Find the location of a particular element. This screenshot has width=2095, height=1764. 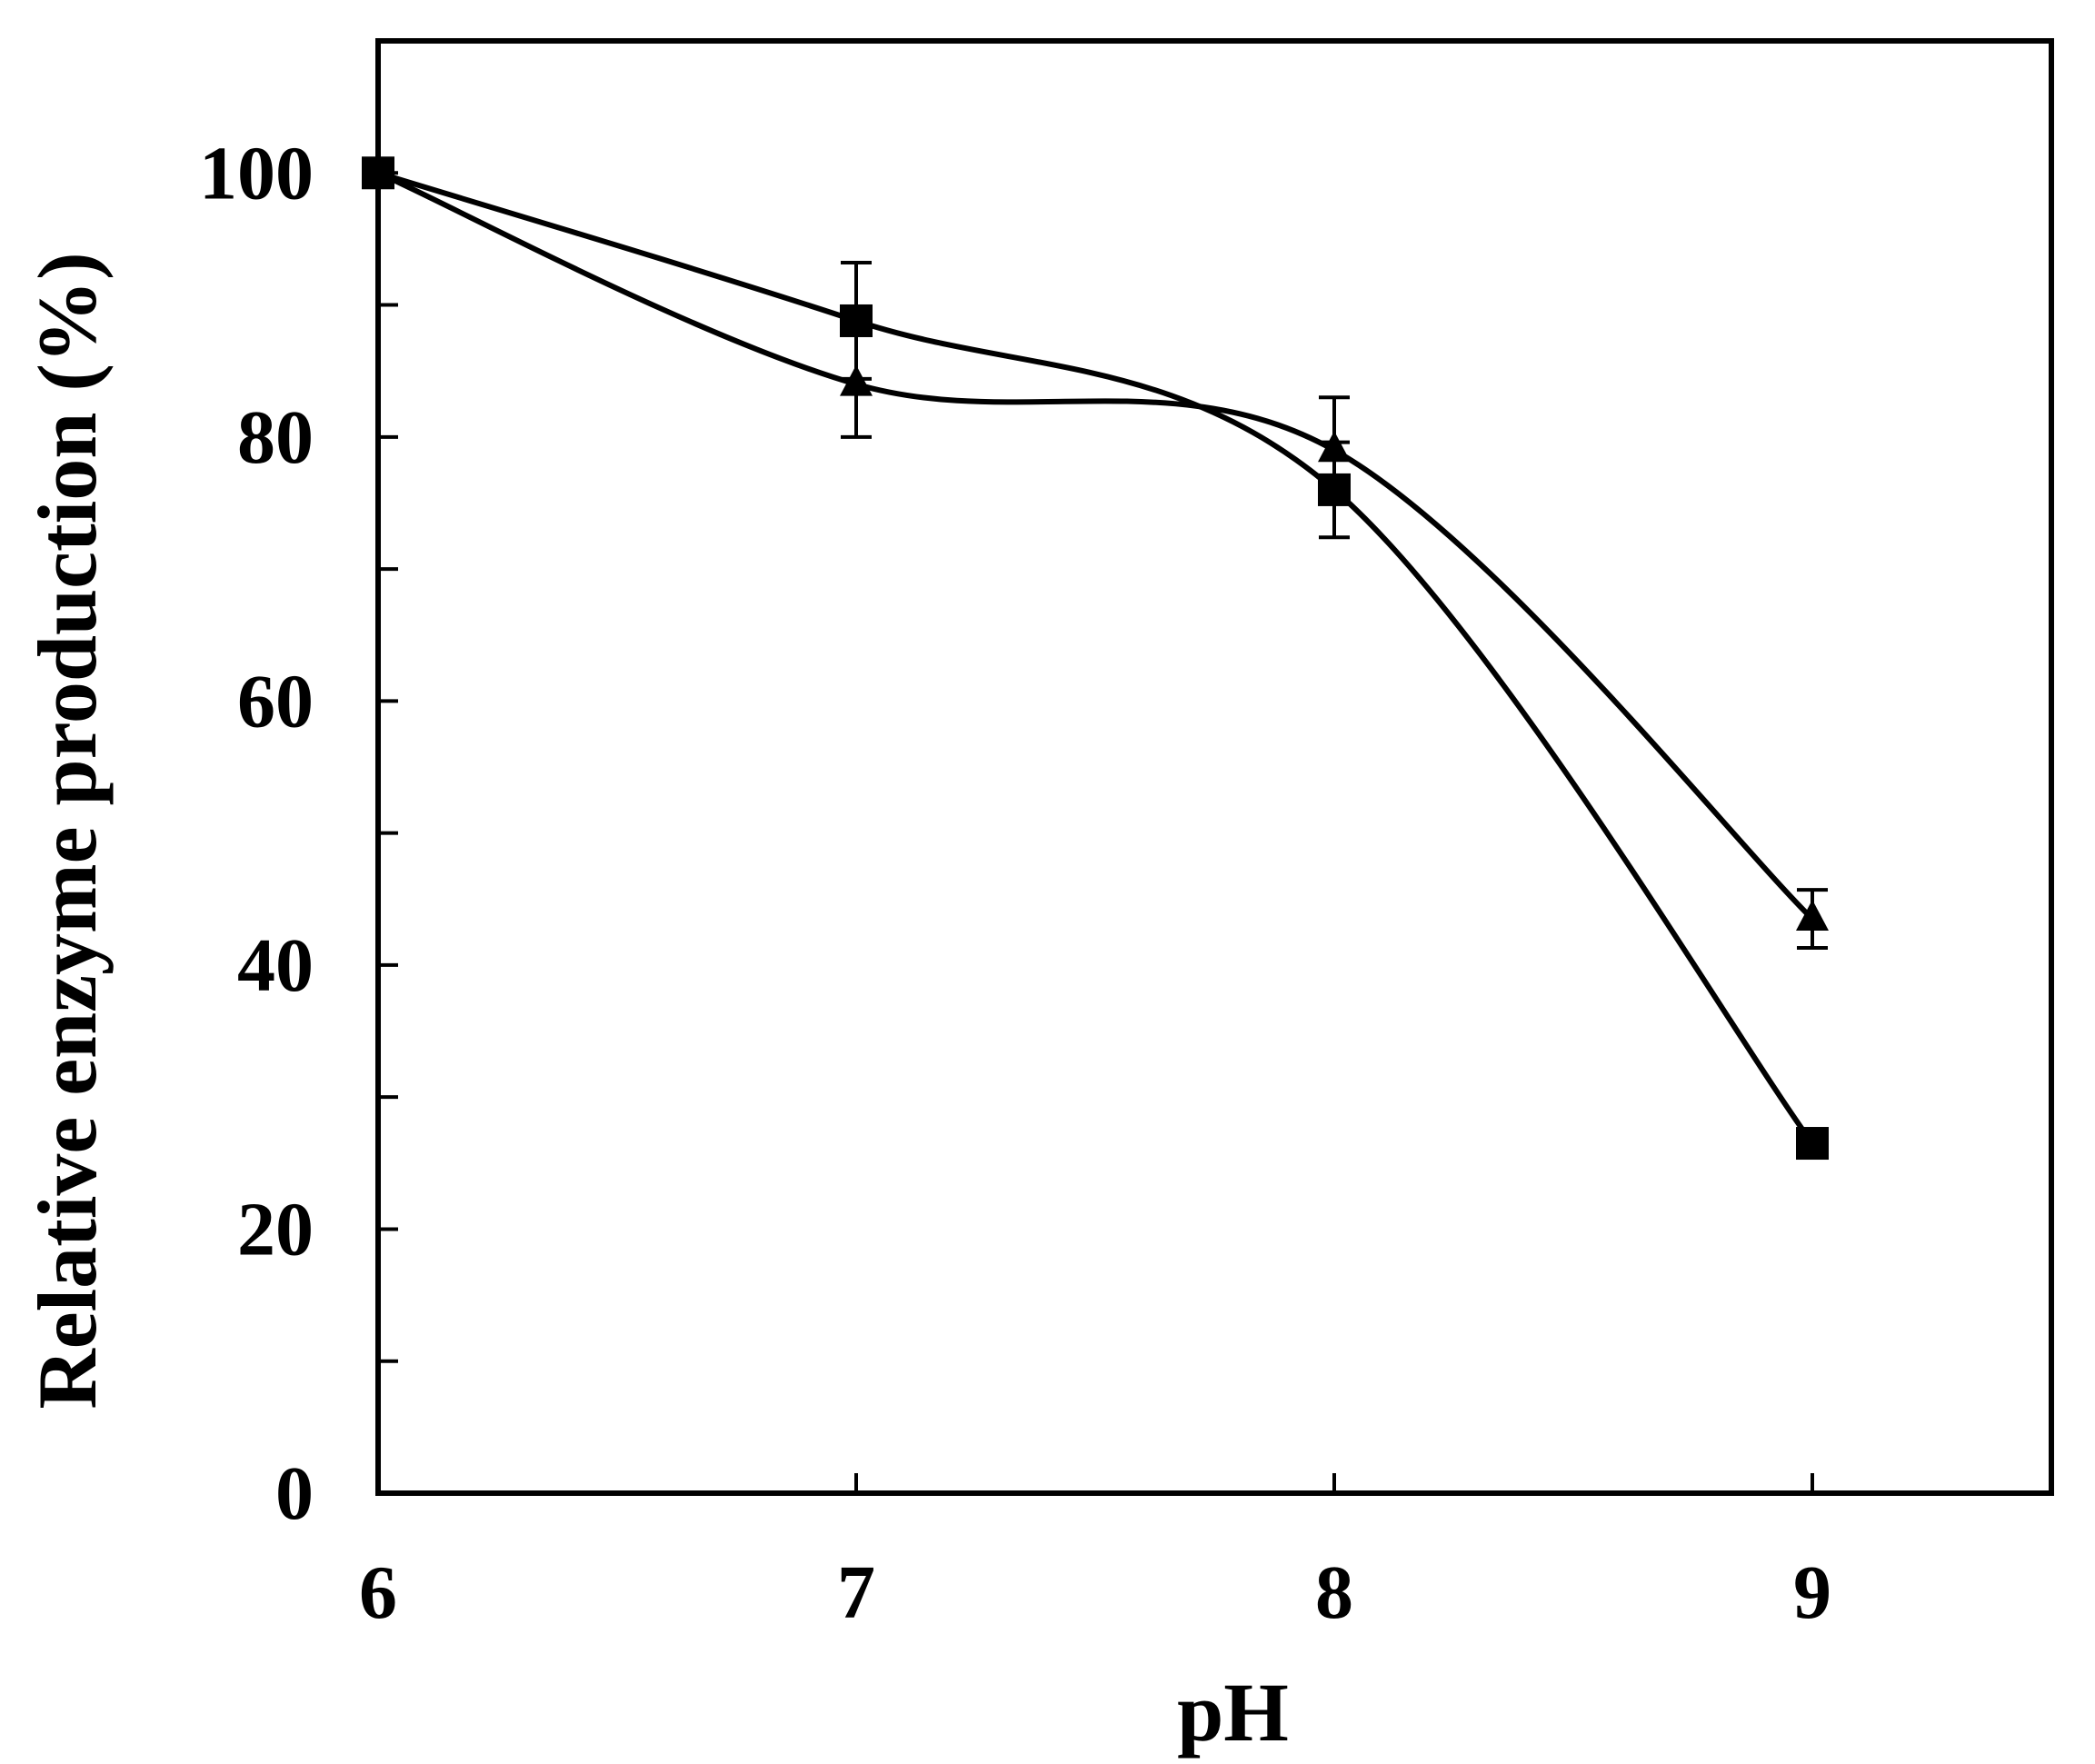

y-tick-label: 100 is located at coordinates (256, 173).